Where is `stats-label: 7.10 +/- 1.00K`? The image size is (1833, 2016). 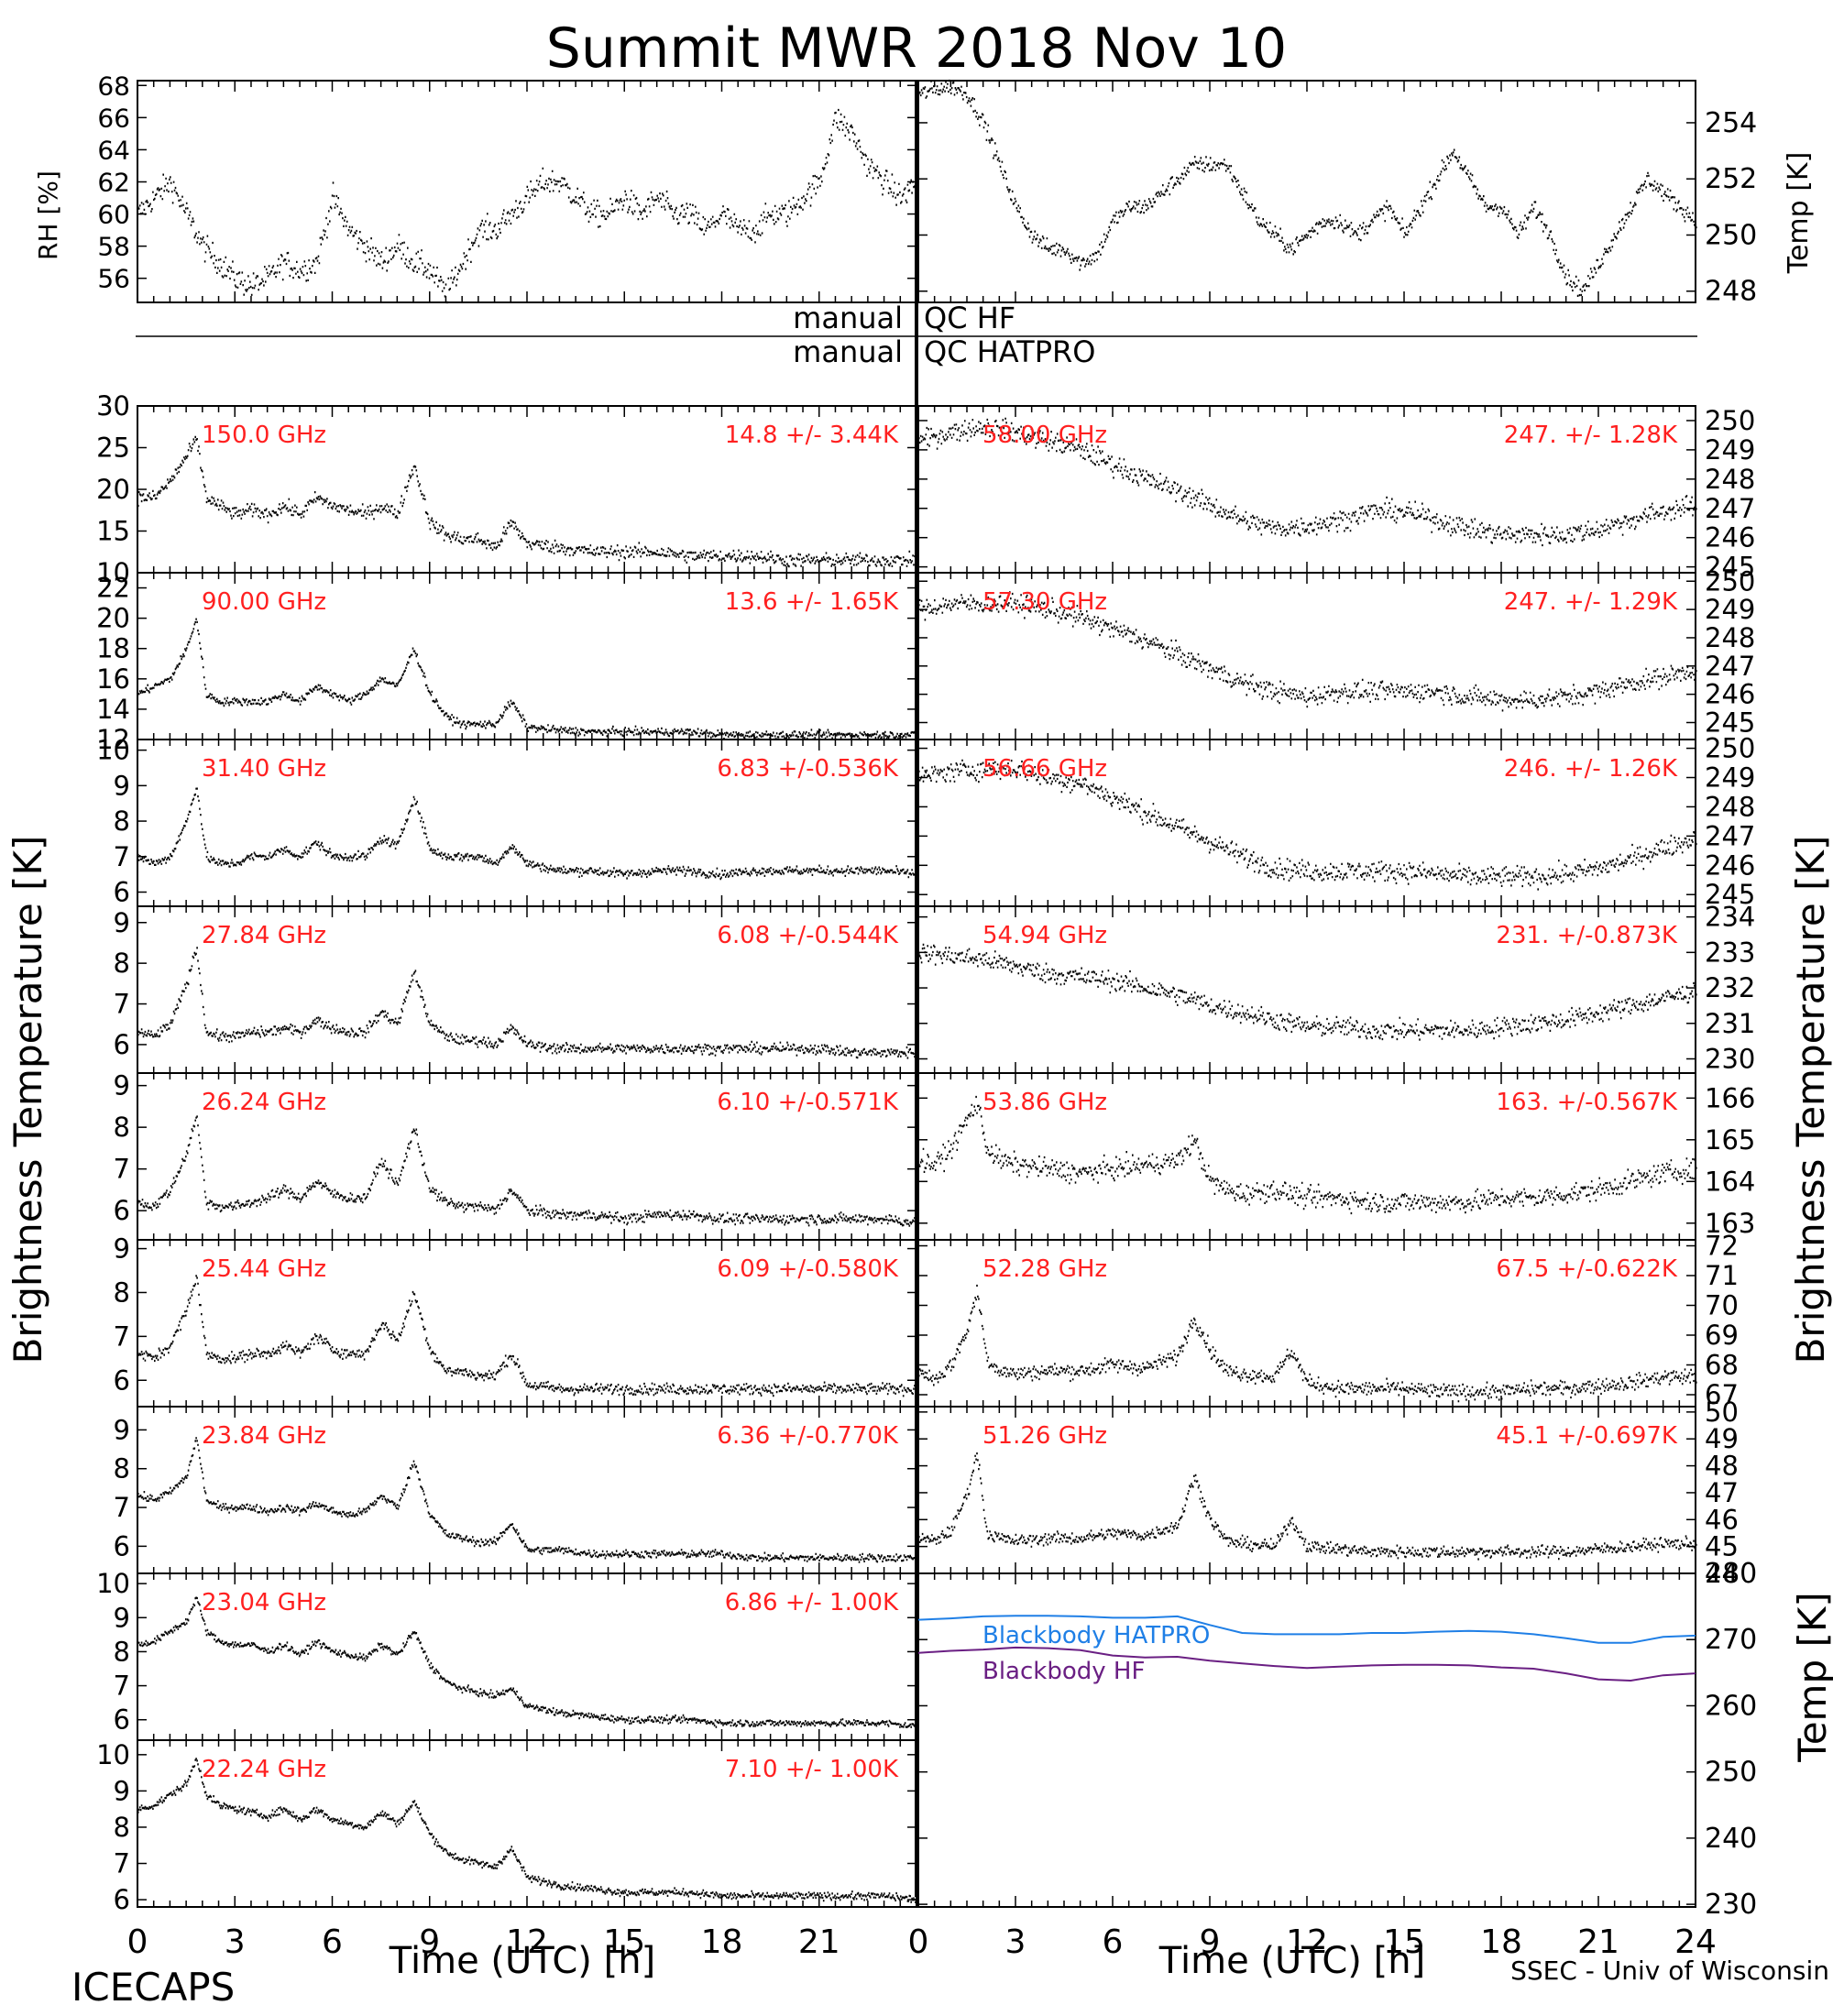 stats-label: 7.10 +/- 1.00K is located at coordinates (812, 1769).